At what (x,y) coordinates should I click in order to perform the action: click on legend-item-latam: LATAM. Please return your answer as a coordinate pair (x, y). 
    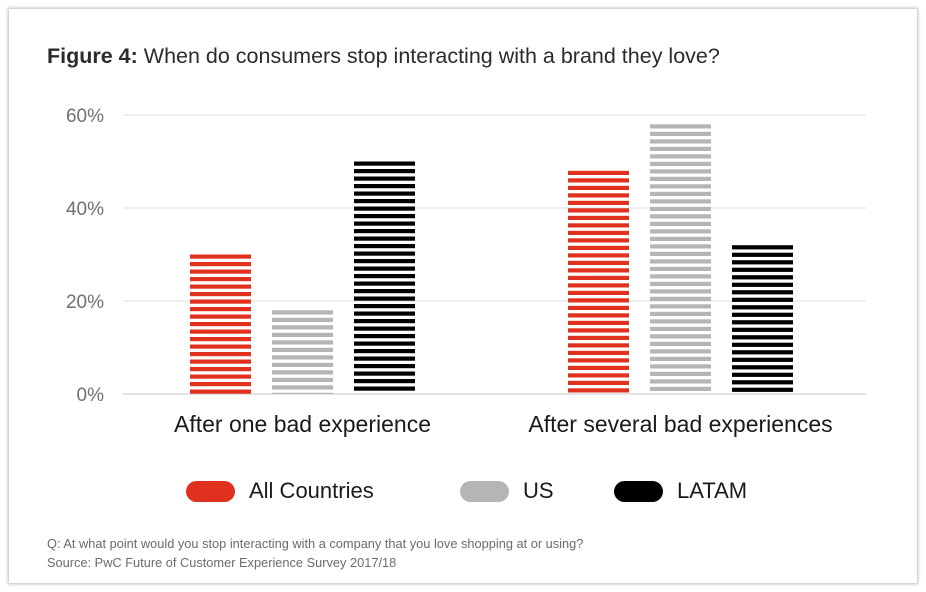
    Looking at the image, I should click on (680, 491).